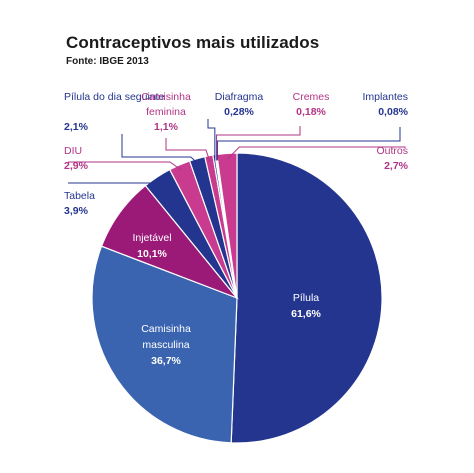 The image size is (474, 473). Describe the element at coordinates (316, 153) in the screenshot. I see `leader-outros` at that location.